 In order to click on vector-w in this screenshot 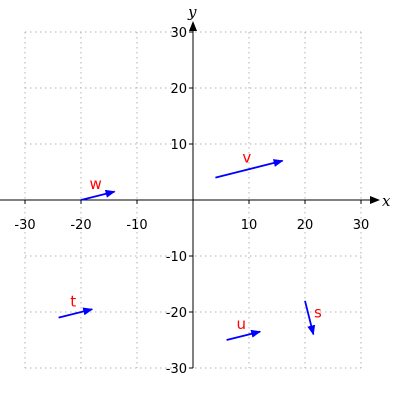, I will do `click(98, 195)`.